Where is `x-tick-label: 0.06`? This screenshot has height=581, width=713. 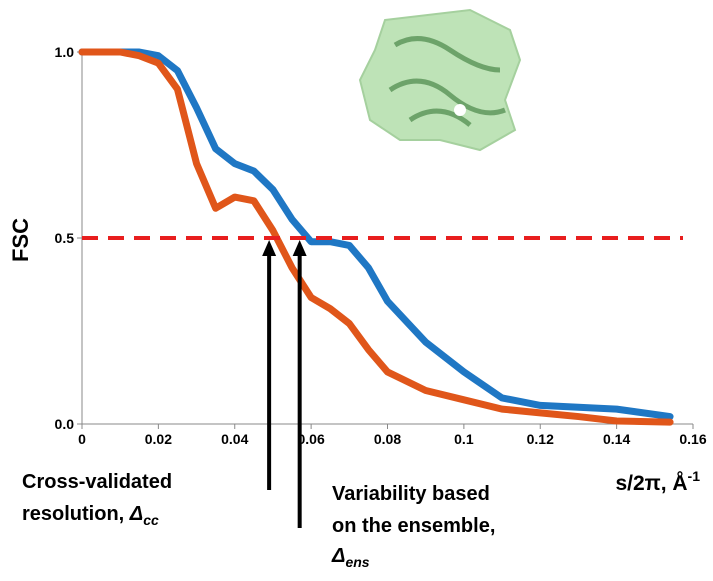 x-tick-label: 0.06 is located at coordinates (311, 439).